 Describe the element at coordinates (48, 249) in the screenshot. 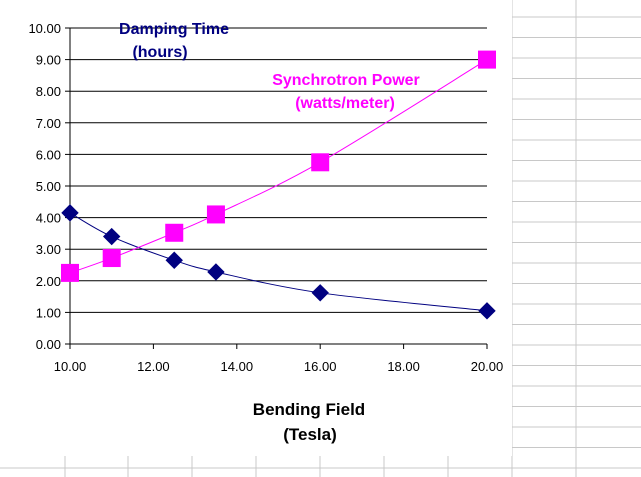

I see `y-tick-label: 3.00` at that location.